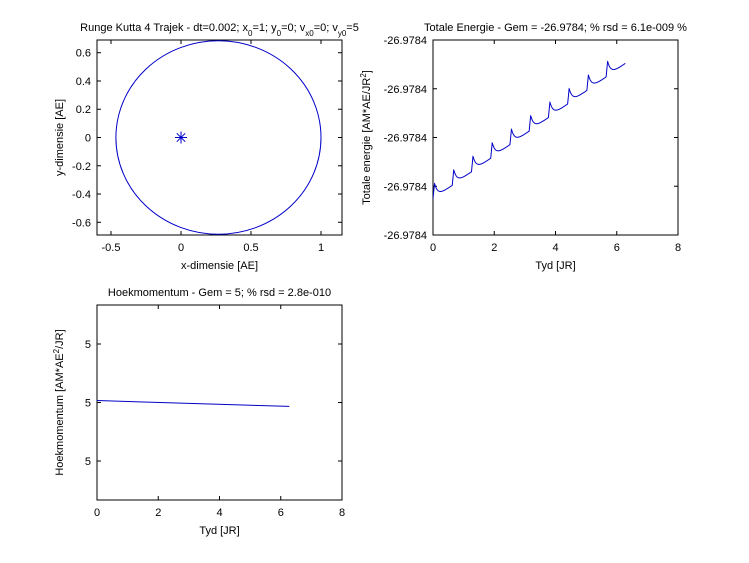 This screenshot has height=563, width=749. What do you see at coordinates (529, 129) in the screenshot?
I see `energy-series` at bounding box center [529, 129].